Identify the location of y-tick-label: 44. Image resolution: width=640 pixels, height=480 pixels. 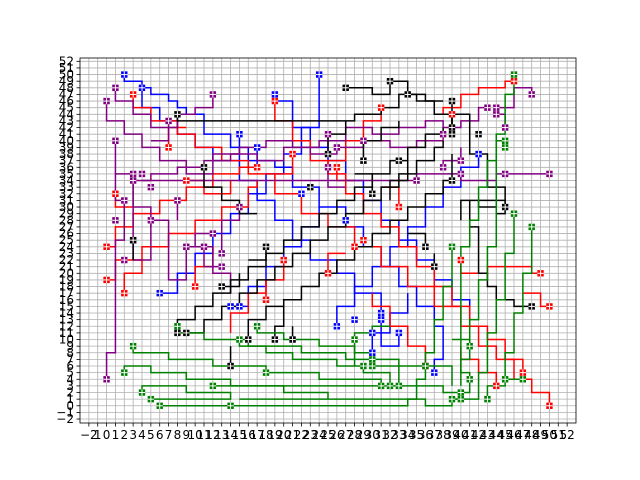
(66, 114).